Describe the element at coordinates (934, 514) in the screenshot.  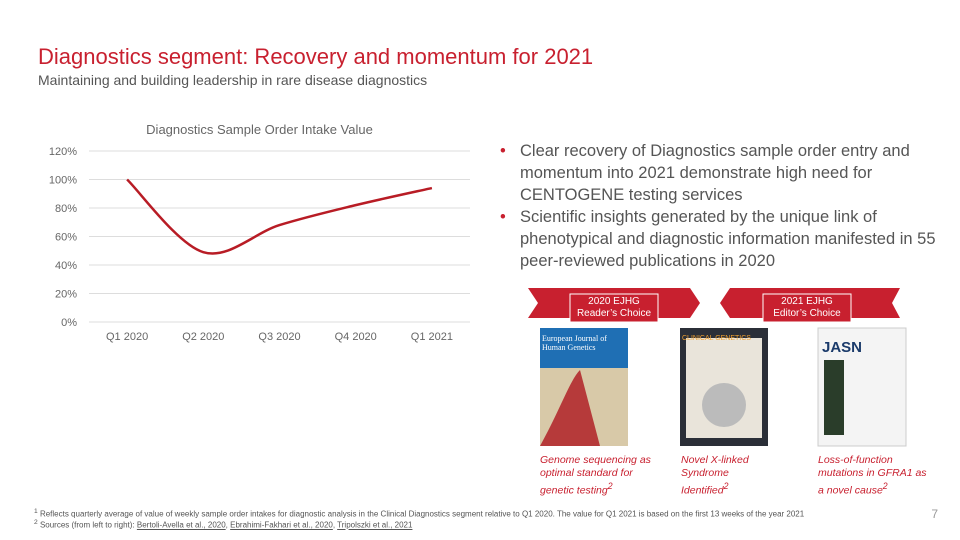
I see `page-number: 7` at that location.